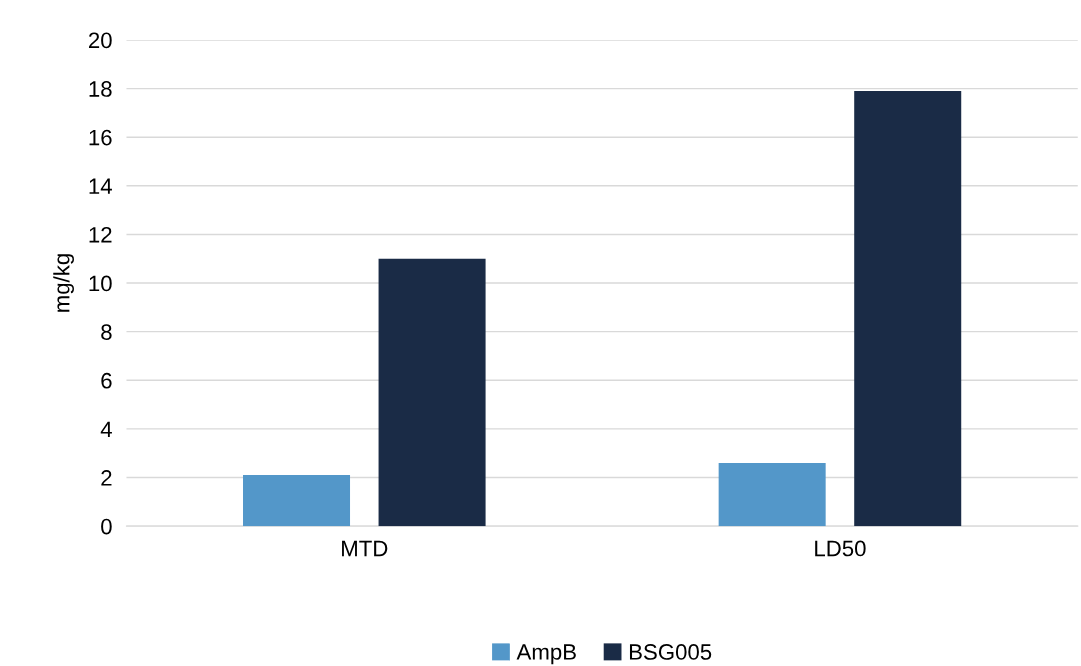 This screenshot has height=666, width=1081. Describe the element at coordinates (100, 234) in the screenshot. I see `y-tick-label: 12` at that location.